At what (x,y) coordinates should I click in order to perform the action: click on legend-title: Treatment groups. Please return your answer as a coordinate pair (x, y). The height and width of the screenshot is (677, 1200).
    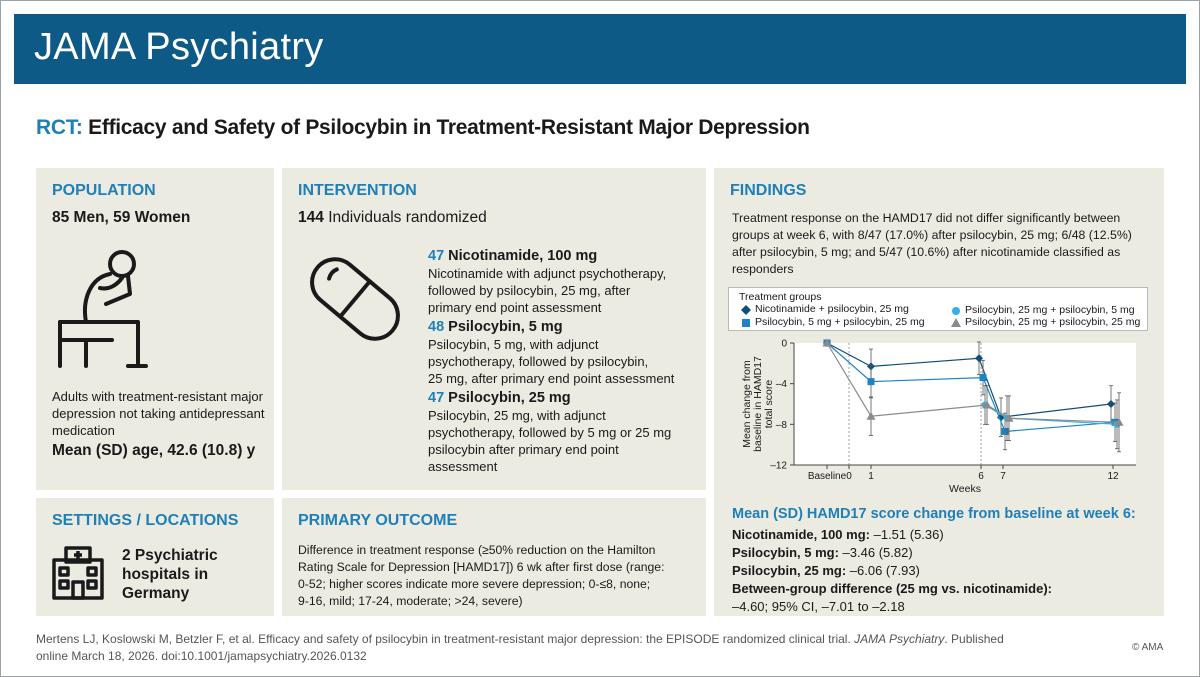
    Looking at the image, I should click on (780, 297).